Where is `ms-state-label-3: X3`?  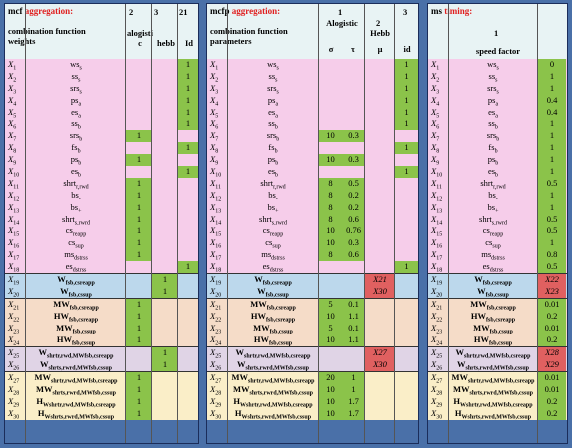
ms-state-label-3: X3 is located at coordinates (435, 89).